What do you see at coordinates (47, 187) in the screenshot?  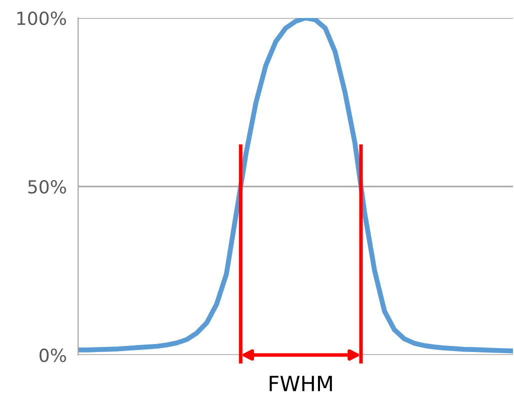 I see `y-tick-label: 50%` at bounding box center [47, 187].